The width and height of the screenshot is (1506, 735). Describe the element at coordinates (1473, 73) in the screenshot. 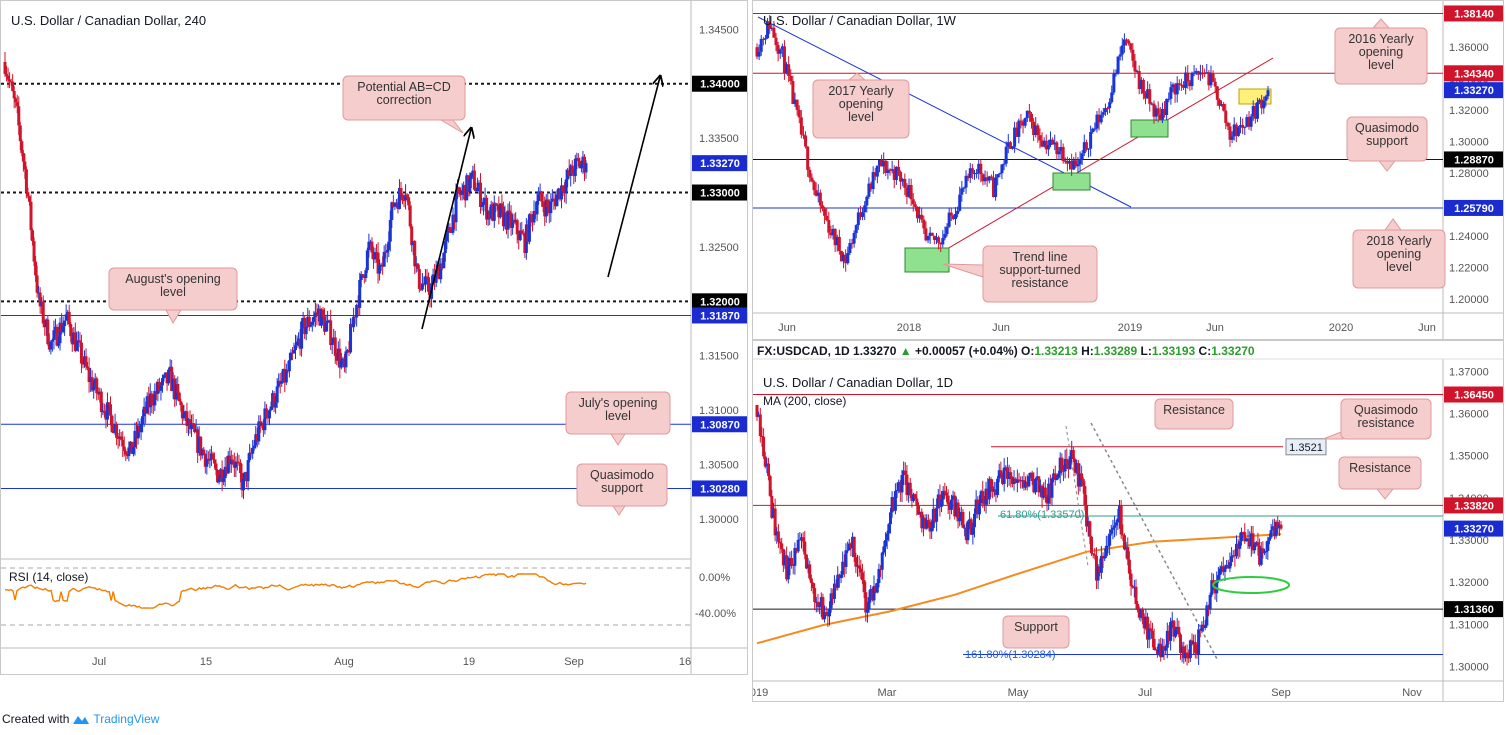

I see `w1-level-1-tag` at that location.